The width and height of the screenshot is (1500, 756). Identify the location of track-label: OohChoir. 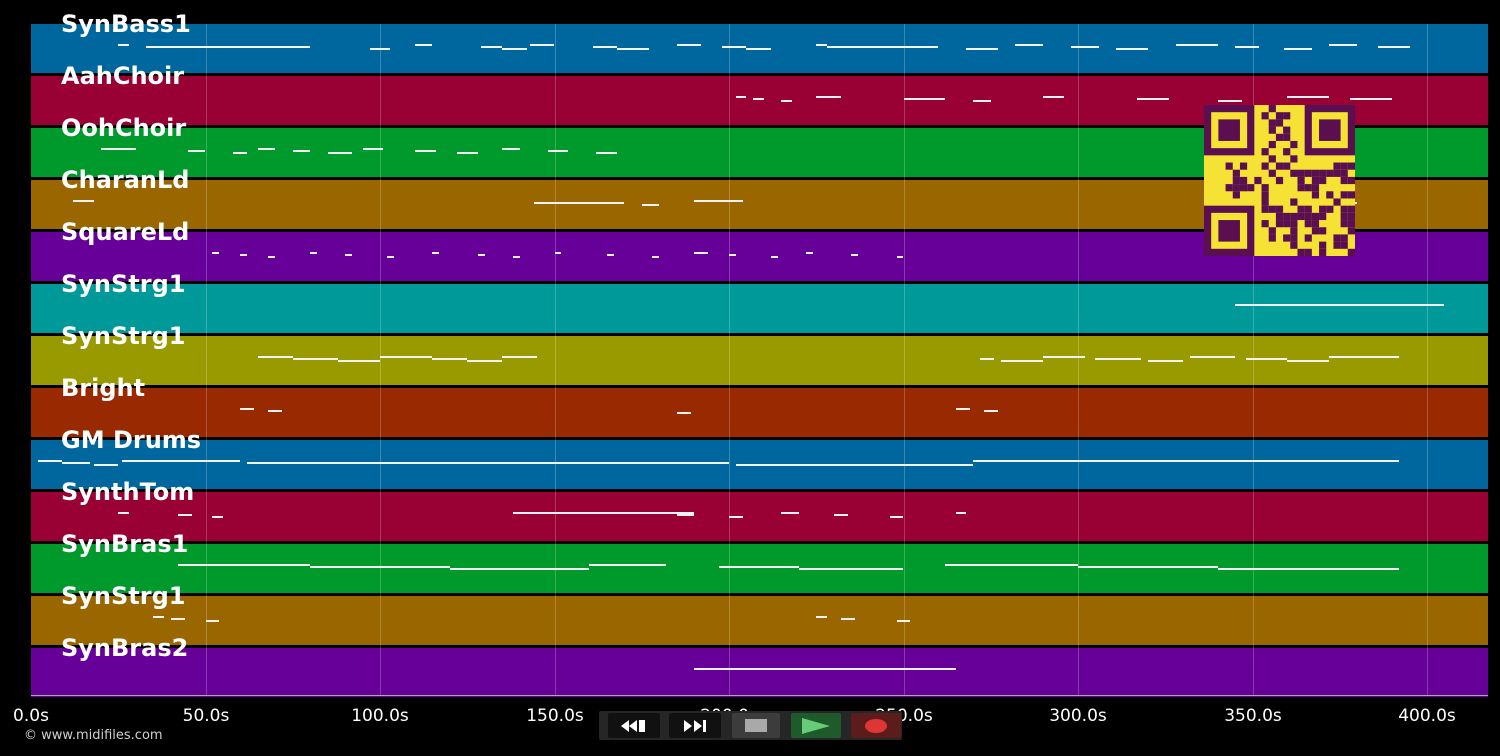
(124, 128).